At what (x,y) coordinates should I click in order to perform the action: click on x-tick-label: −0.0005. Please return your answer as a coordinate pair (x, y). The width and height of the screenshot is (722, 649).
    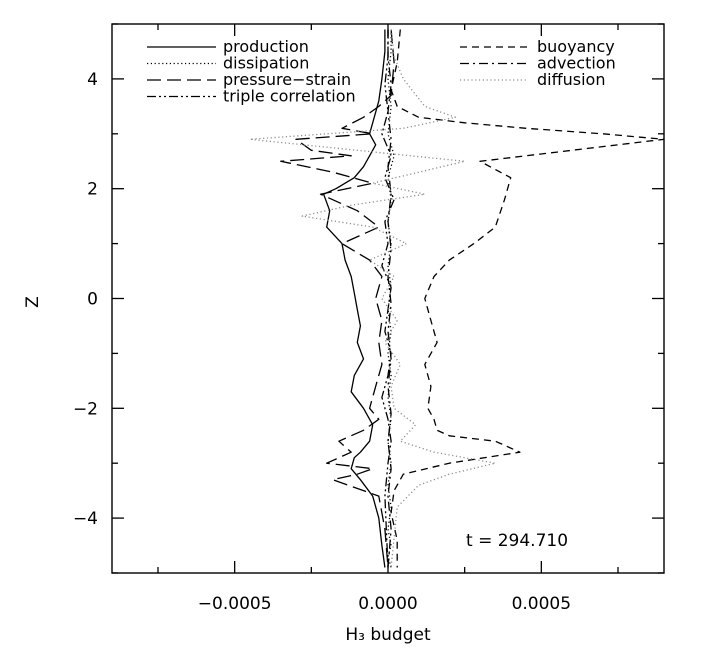
    Looking at the image, I should click on (235, 604).